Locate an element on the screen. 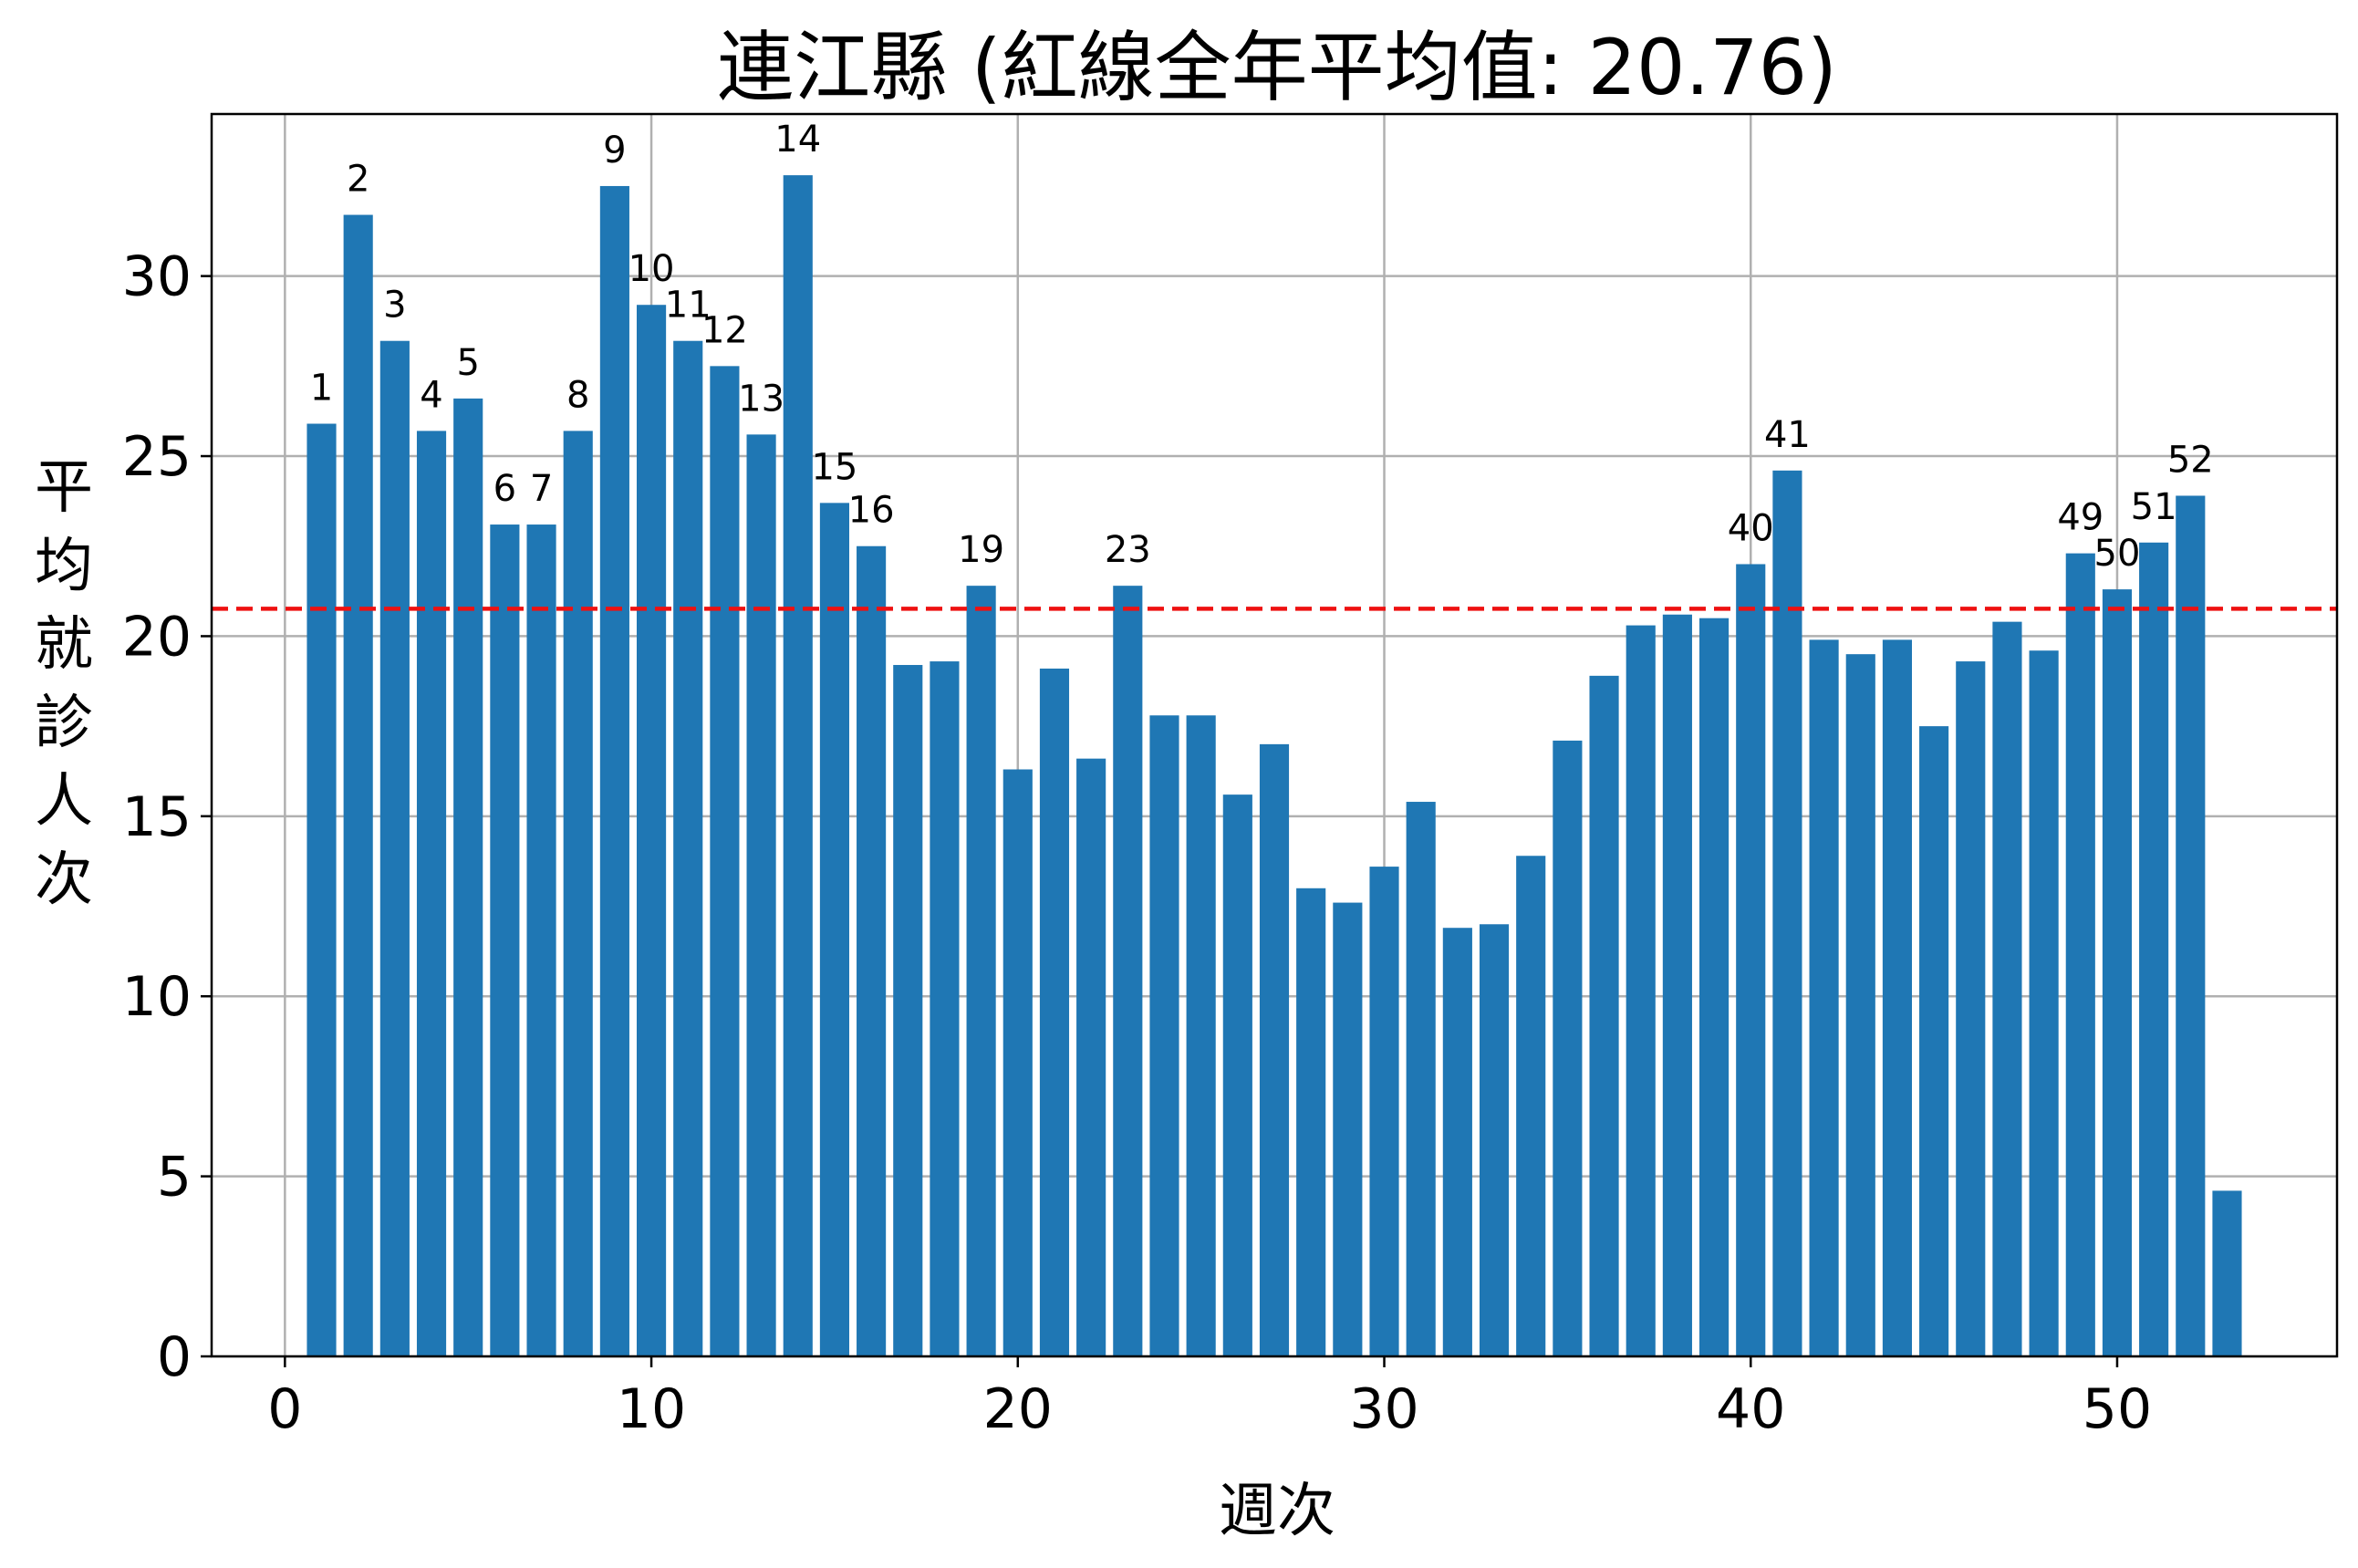 The image size is (2358, 1568). bar-label: 40 is located at coordinates (1751, 528).